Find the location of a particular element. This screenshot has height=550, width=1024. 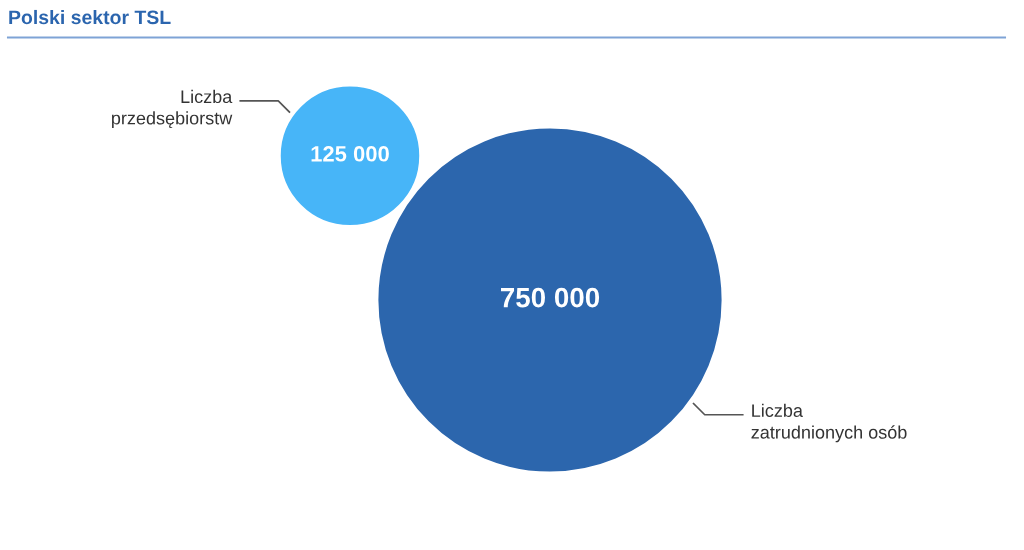

text: Polski sektor TSL is located at coordinates (90, 17).